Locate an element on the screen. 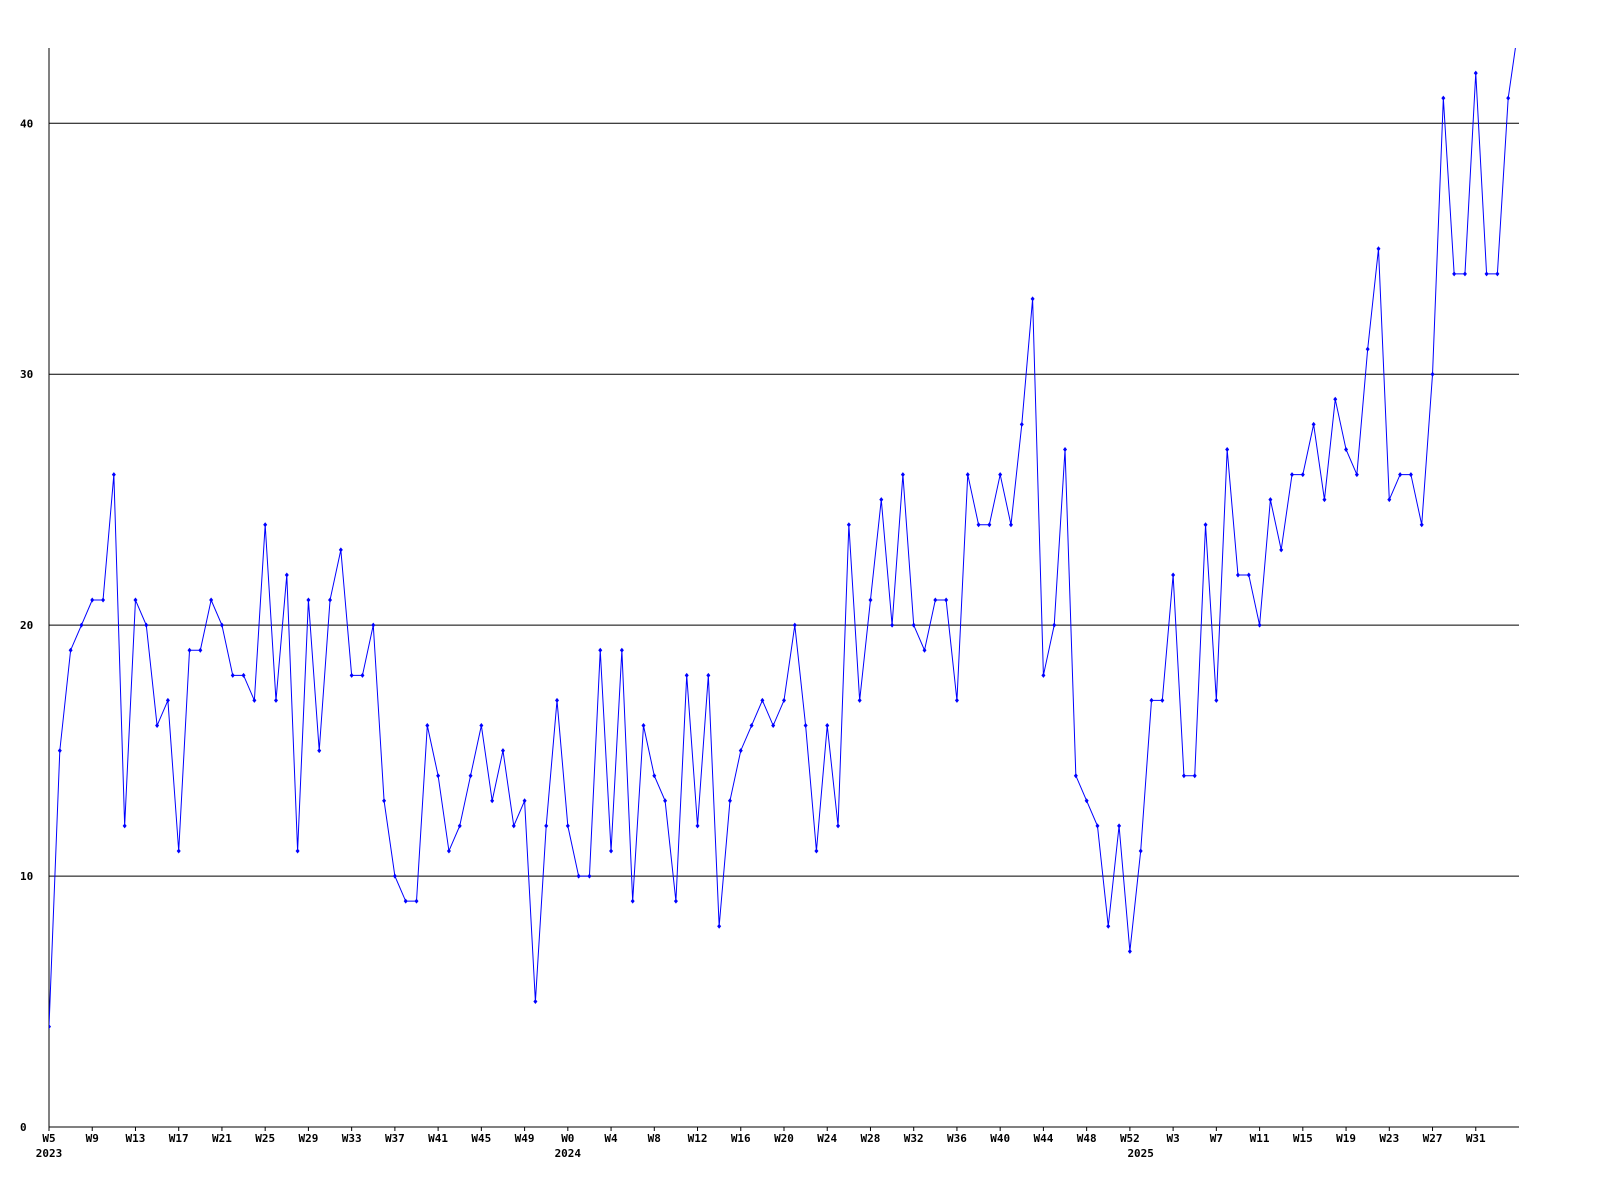 This screenshot has height=1200, width=1600. x-tick-label: W15 is located at coordinates (1303, 1138).